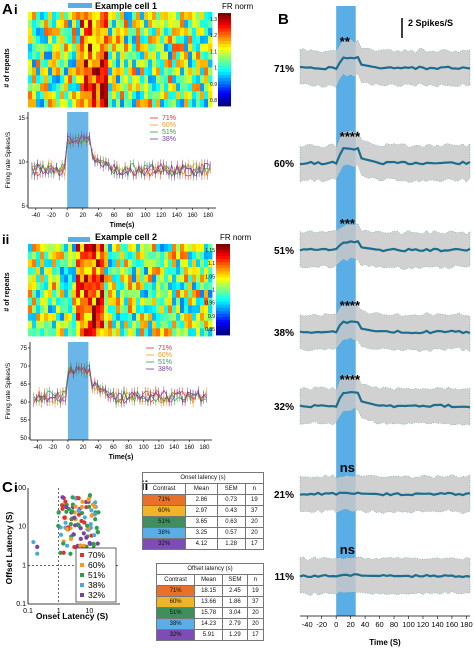 This screenshot has width=474, height=653. Describe the element at coordinates (254, 500) in the screenshot. I see `onset-cell-n: 19` at that location.